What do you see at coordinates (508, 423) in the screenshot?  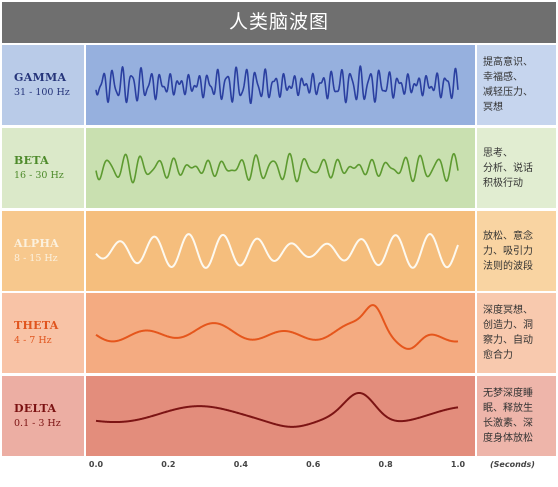 I see `description-line: 长激素、深` at bounding box center [508, 423].